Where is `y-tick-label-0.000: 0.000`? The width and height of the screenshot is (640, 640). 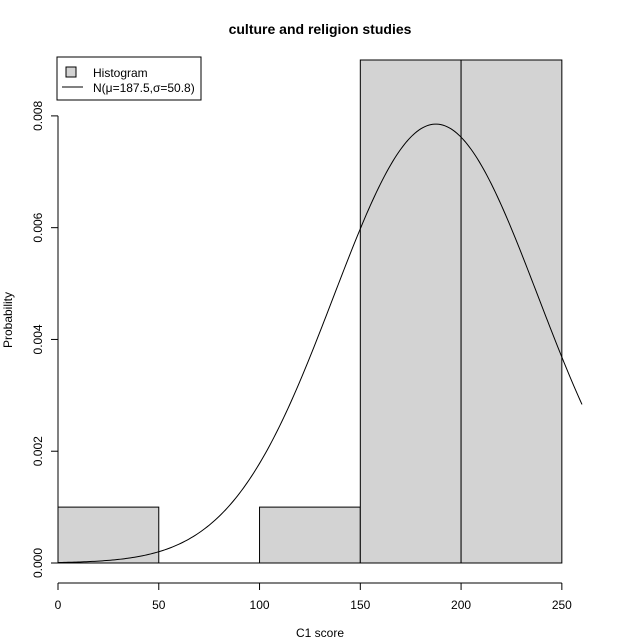
y-tick-label-0.000: 0.000 is located at coordinates (38, 563).